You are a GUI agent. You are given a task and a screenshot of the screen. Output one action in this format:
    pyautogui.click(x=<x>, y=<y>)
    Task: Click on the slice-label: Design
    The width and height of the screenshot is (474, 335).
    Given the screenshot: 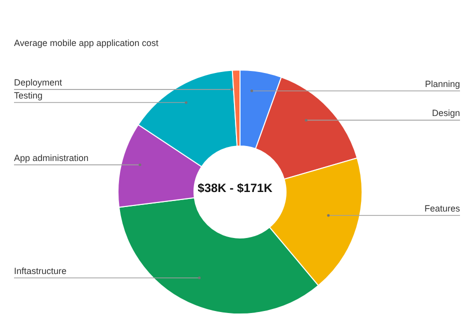 What is the action you would take?
    pyautogui.click(x=446, y=113)
    